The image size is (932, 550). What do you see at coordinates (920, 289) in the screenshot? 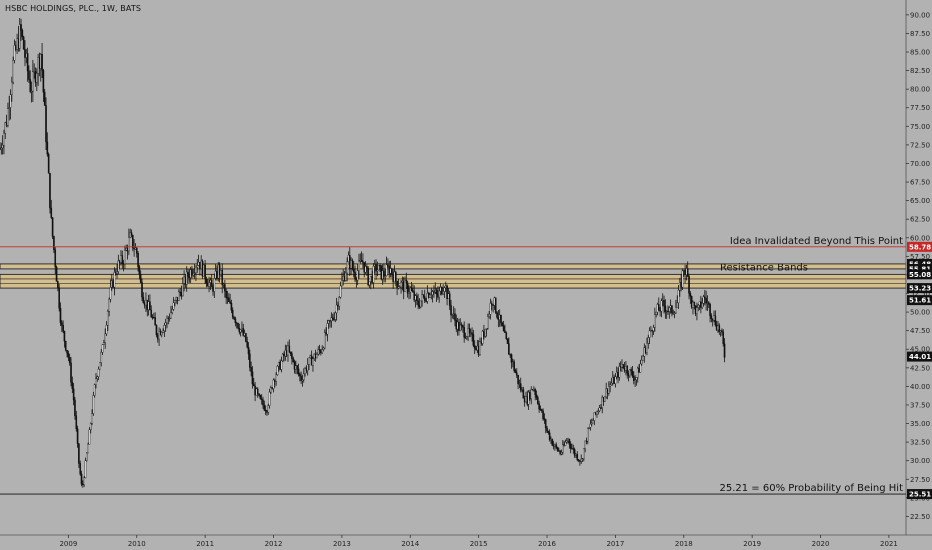
I see `price-label: 53.23` at bounding box center [920, 289].